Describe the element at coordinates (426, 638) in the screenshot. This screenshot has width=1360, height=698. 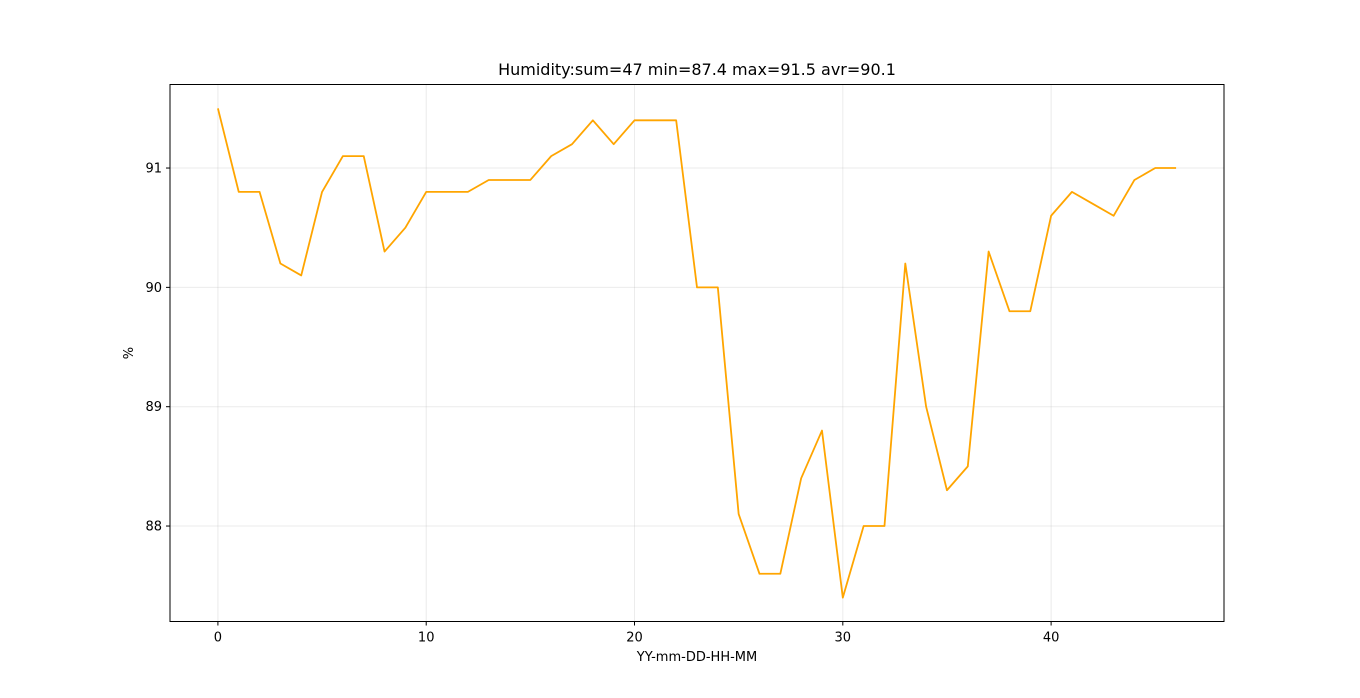
I see `x-tick-label: 10` at that location.